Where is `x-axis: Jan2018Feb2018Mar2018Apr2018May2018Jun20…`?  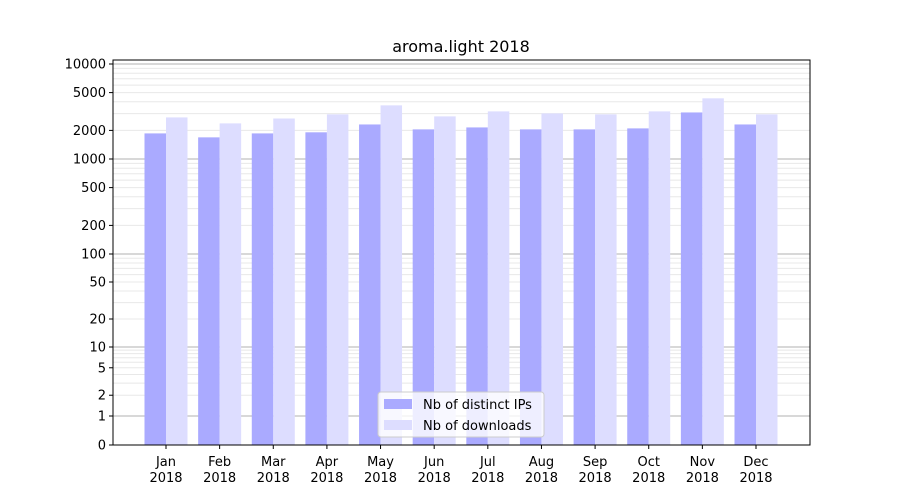 x-axis: Jan2018Feb2018Mar2018Apr2018May2018Jun20… is located at coordinates (461, 465).